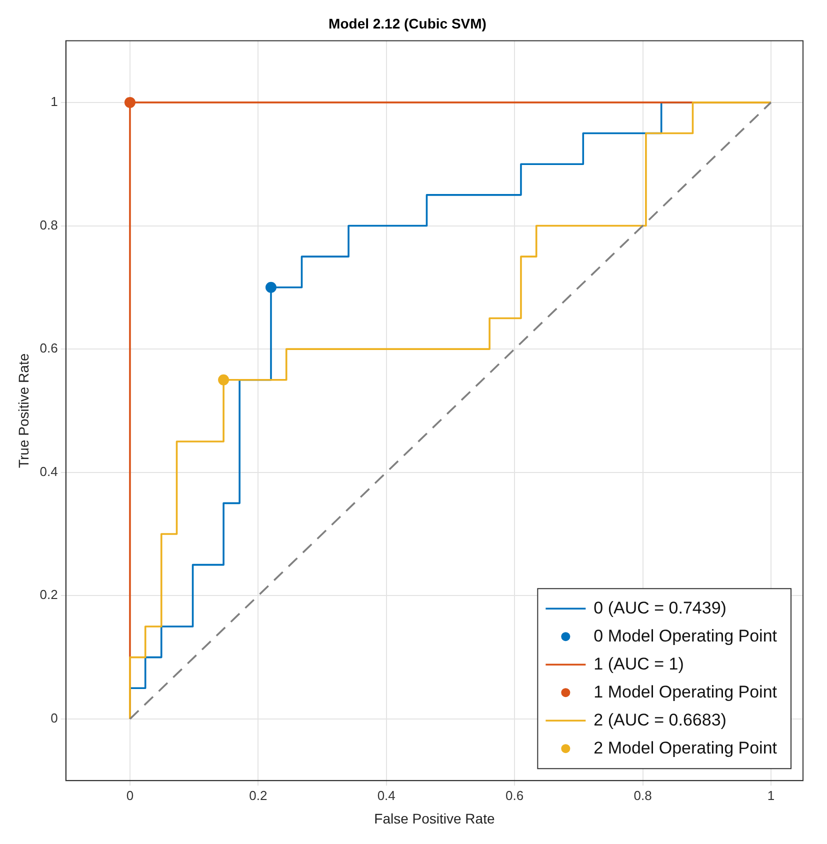  Describe the element at coordinates (49, 348) in the screenshot. I see `y-tick-label: 0.6` at that location.